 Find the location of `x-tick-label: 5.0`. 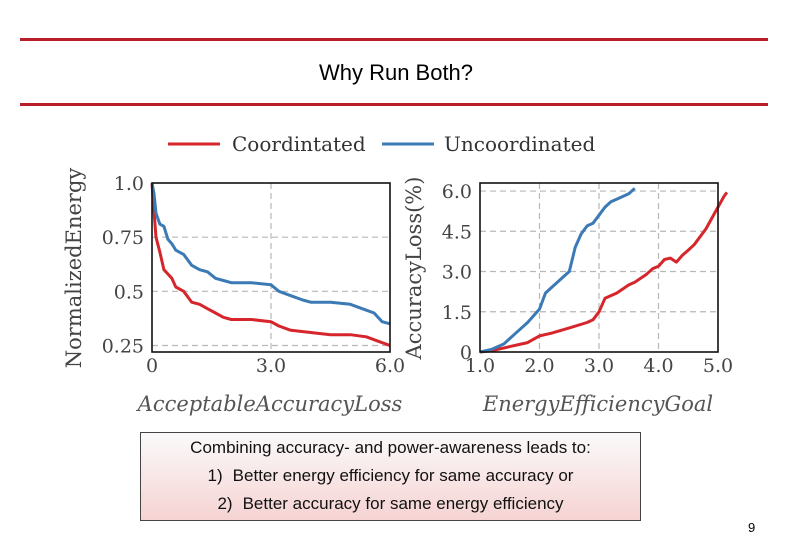

x-tick-label: 5.0 is located at coordinates (718, 366).